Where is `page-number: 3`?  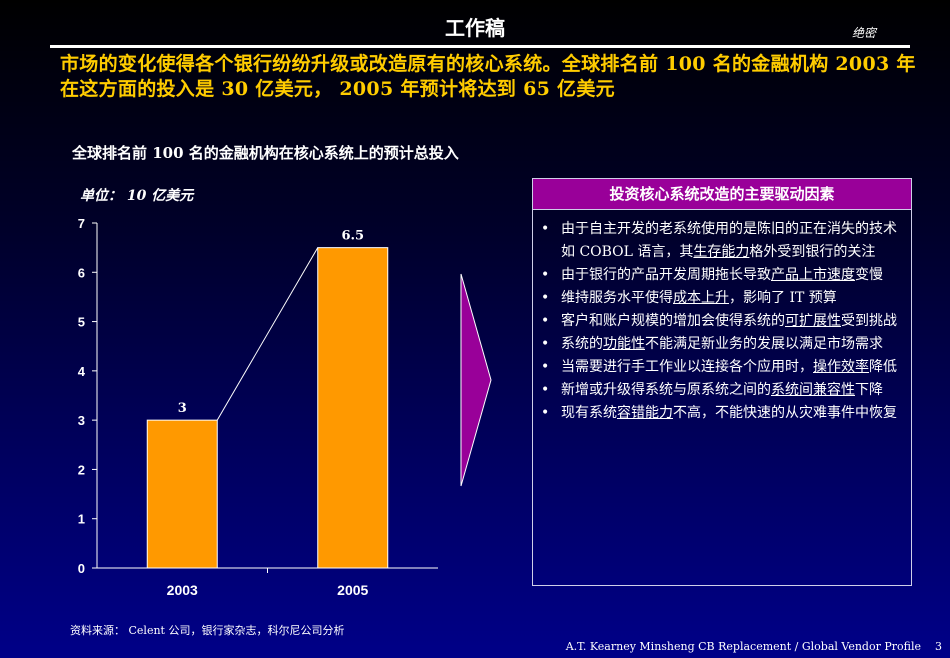
page-number: 3 is located at coordinates (938, 646).